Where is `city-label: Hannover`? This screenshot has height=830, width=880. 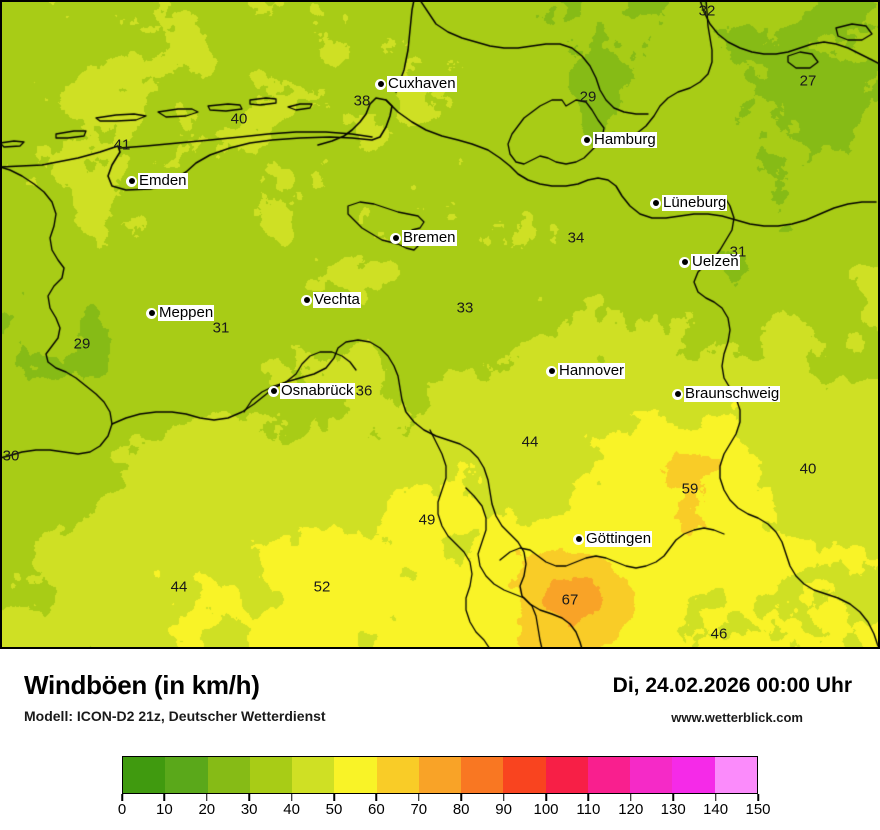
city-label: Hannover is located at coordinates (592, 370).